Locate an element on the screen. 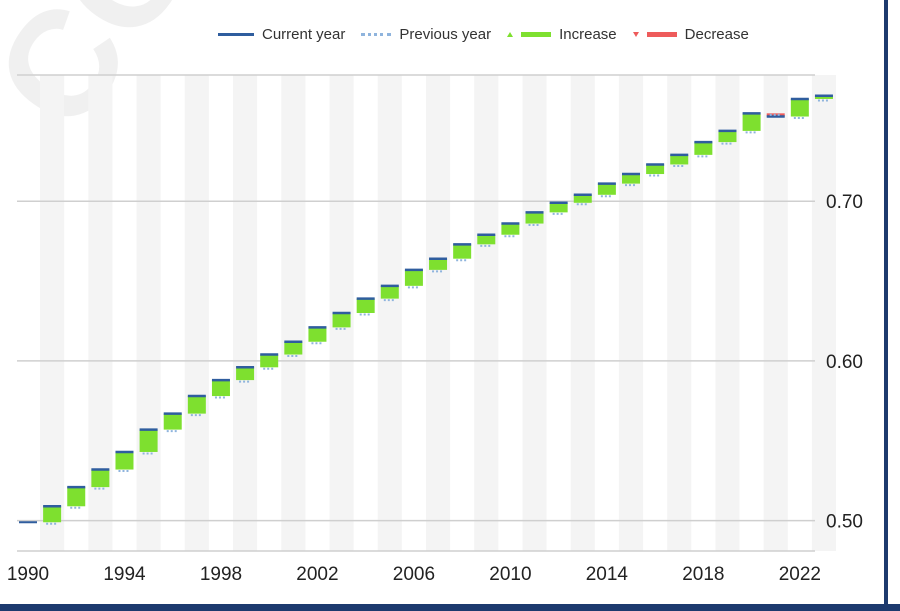  x-tick-label: 1990 is located at coordinates (28, 574).